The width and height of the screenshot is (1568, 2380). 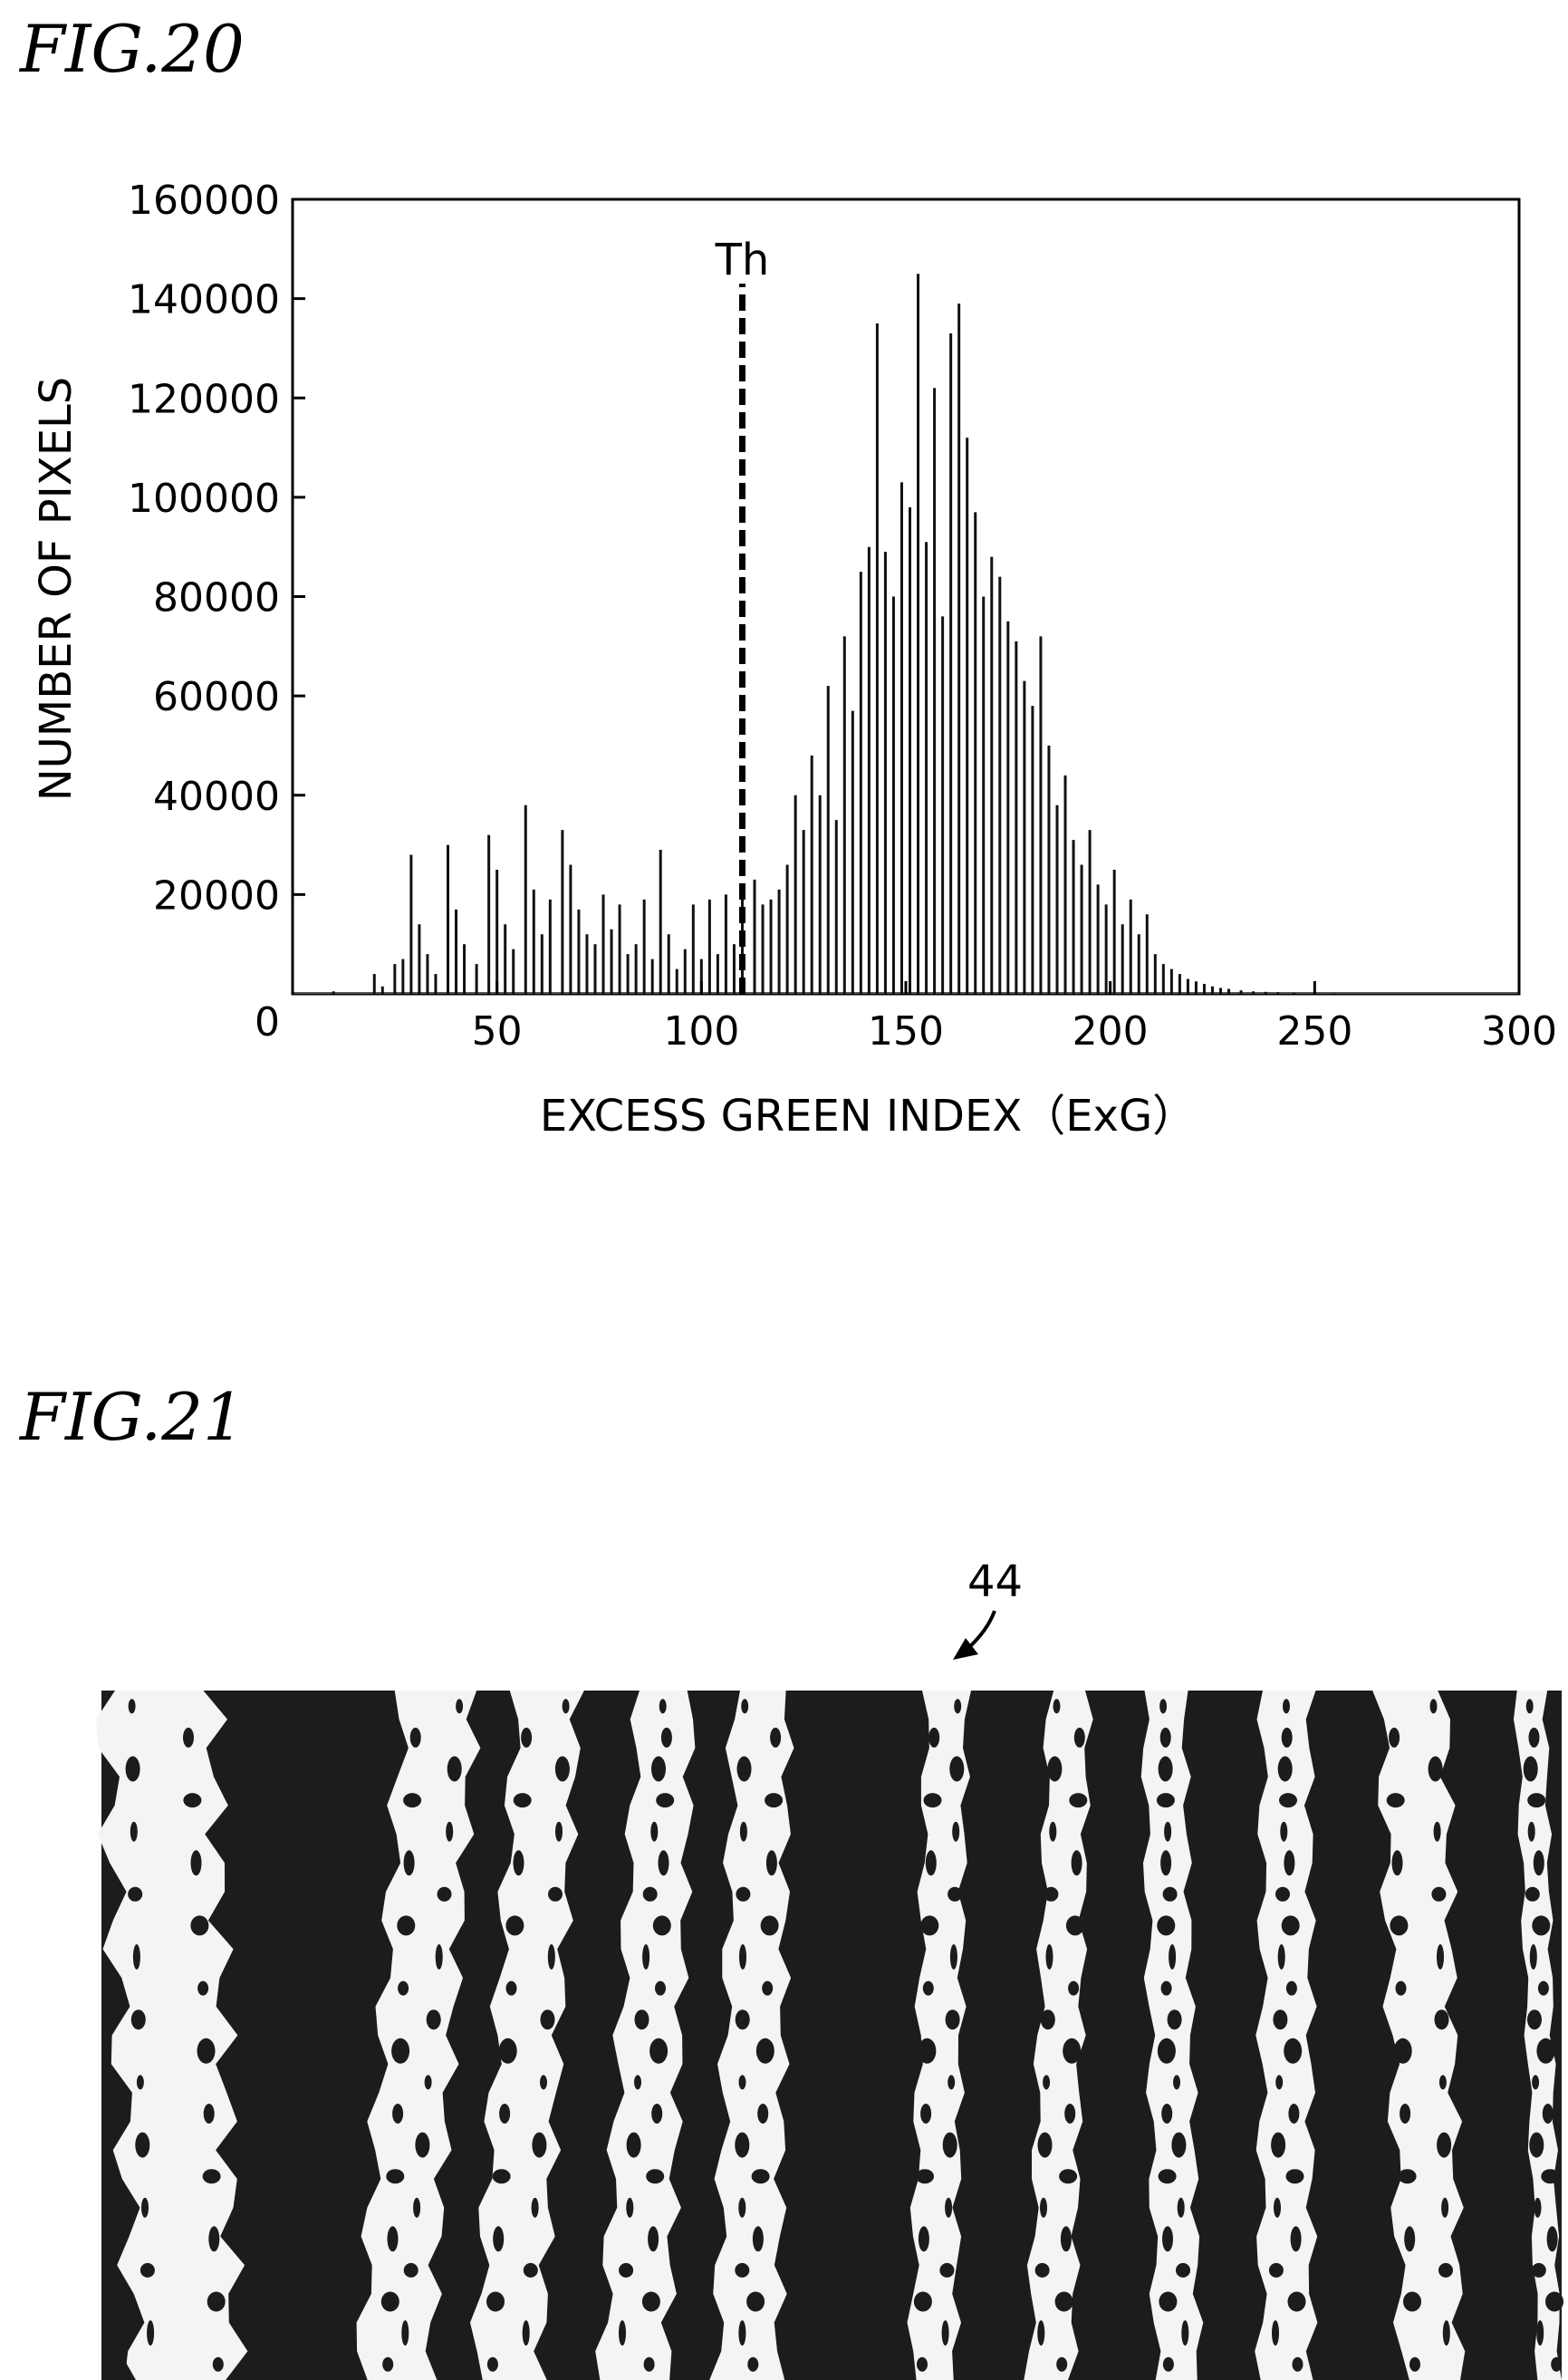 What do you see at coordinates (906, 1031) in the screenshot?
I see `x-tick-label: 150` at bounding box center [906, 1031].